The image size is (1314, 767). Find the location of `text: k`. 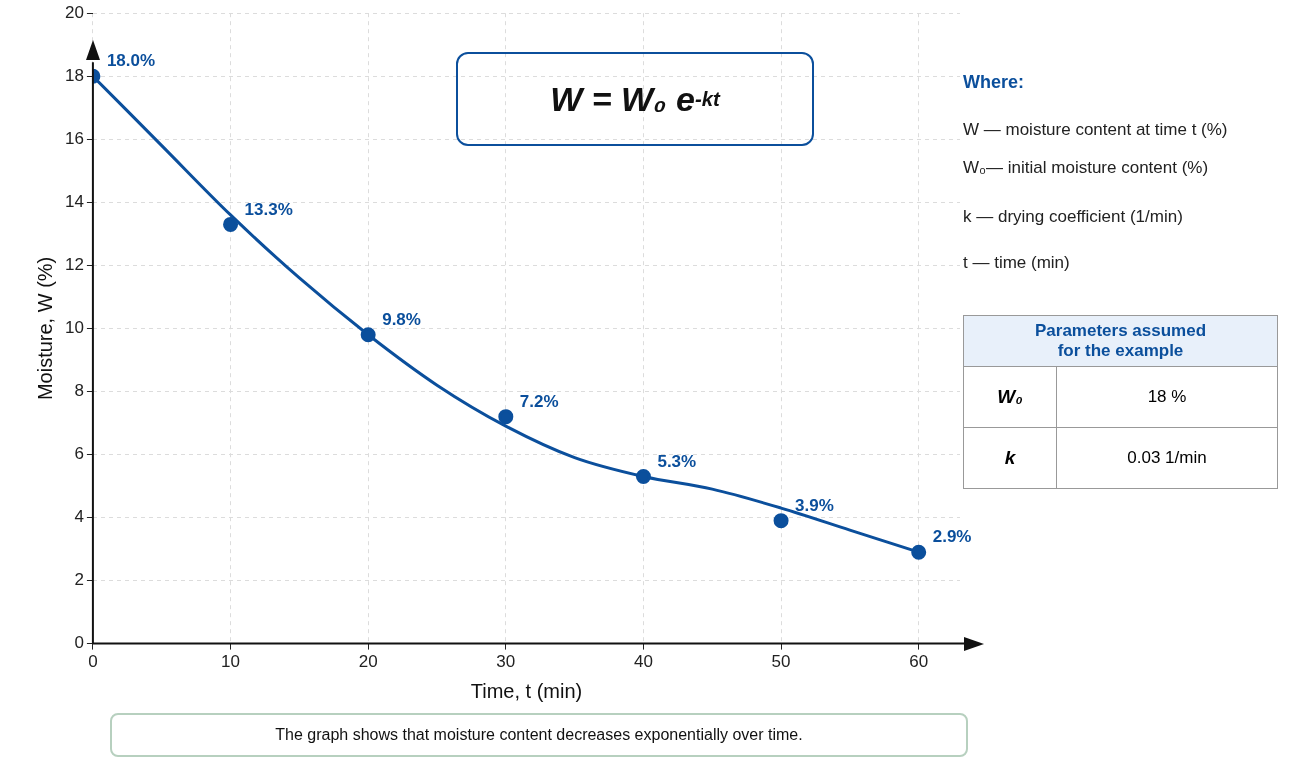

text: k is located at coordinates (1010, 458).